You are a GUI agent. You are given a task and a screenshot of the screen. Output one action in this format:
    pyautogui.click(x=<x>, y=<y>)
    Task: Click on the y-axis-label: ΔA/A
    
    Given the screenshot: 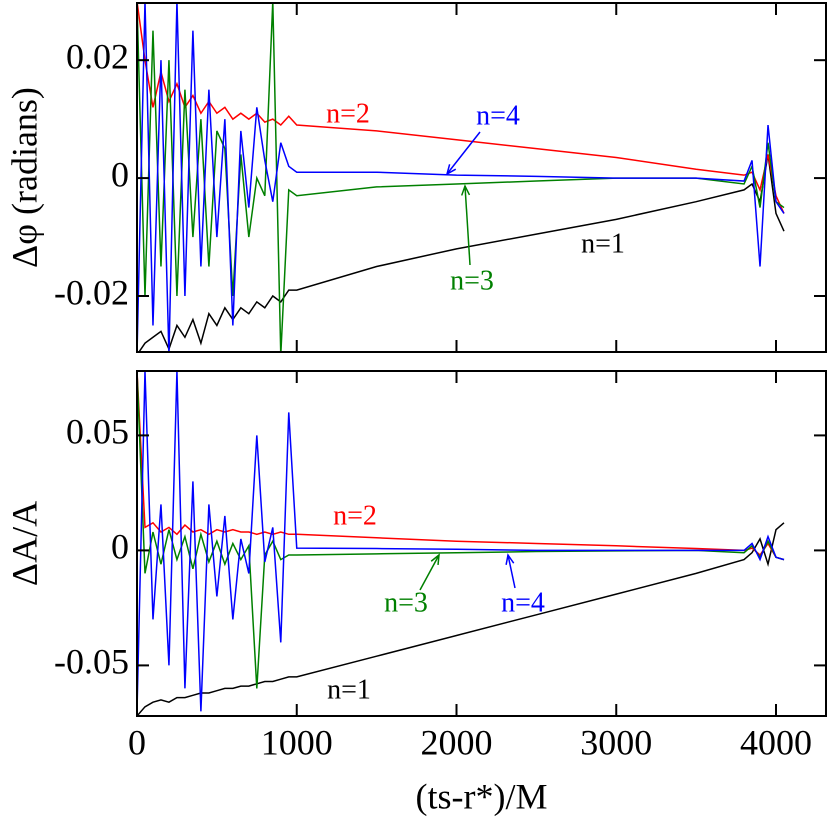 What is the action you would take?
    pyautogui.click(x=24, y=543)
    